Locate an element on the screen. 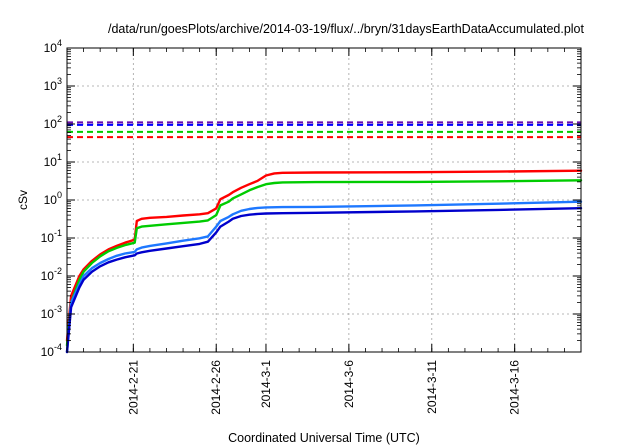 The height and width of the screenshot is (448, 640). y-tick-label: 10⁻³ is located at coordinates (51, 312).